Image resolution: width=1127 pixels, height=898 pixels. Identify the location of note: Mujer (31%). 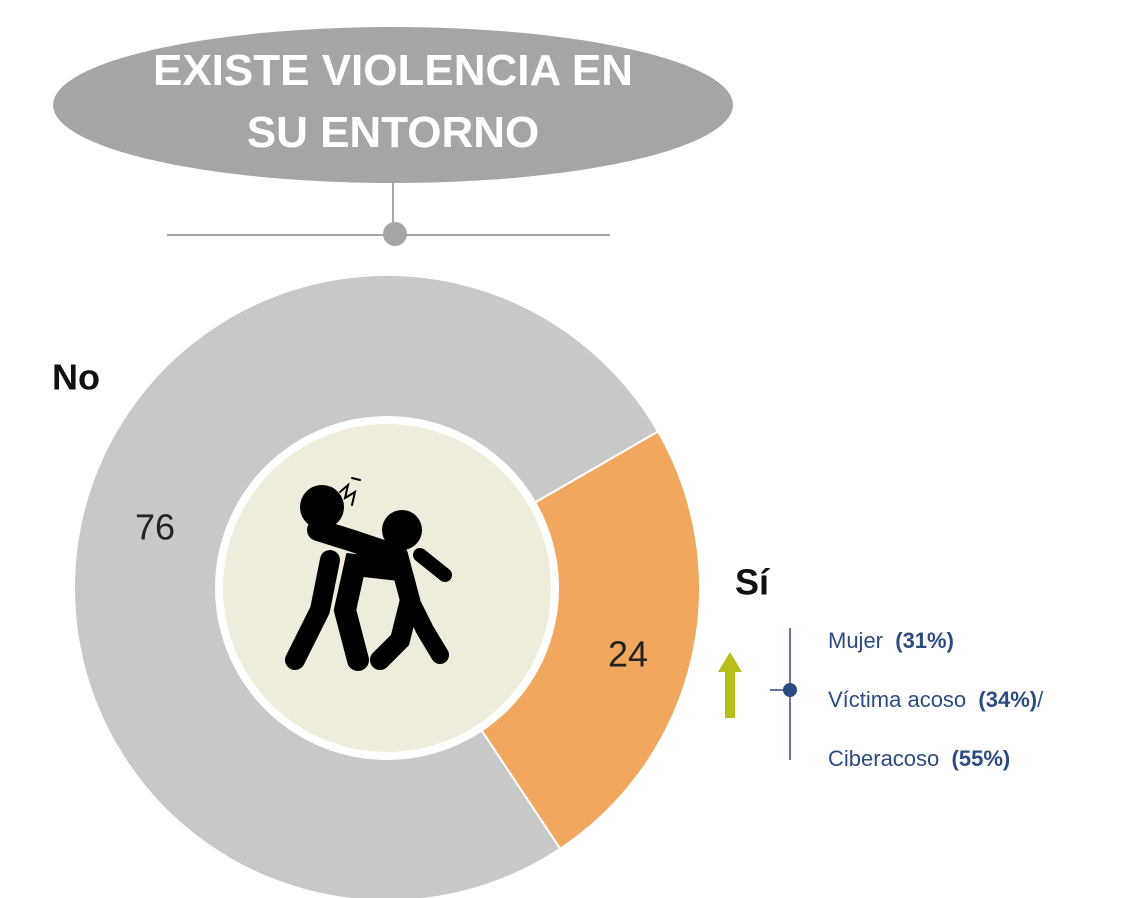
(891, 641).